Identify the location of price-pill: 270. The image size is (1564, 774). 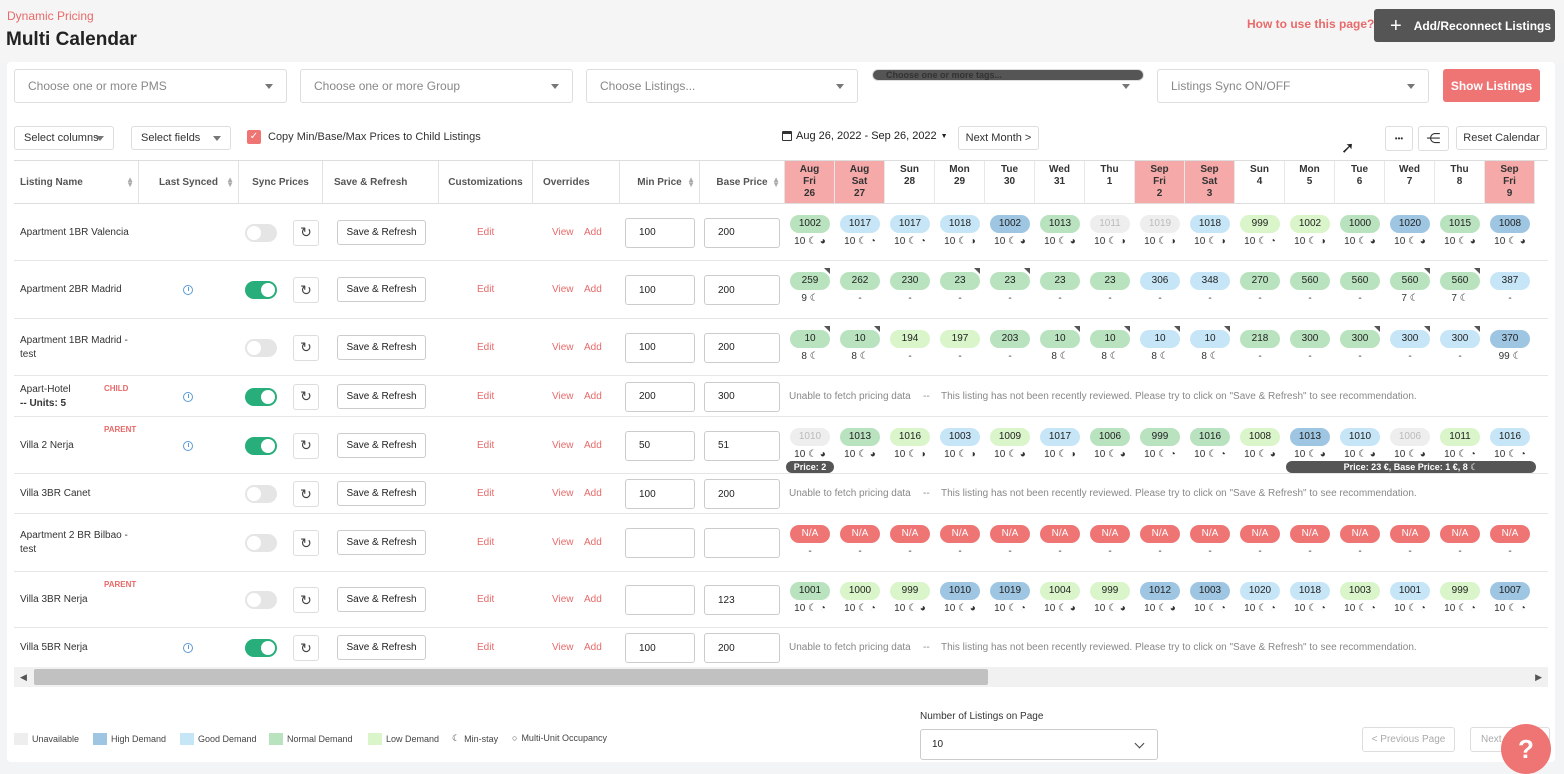
(1260, 281).